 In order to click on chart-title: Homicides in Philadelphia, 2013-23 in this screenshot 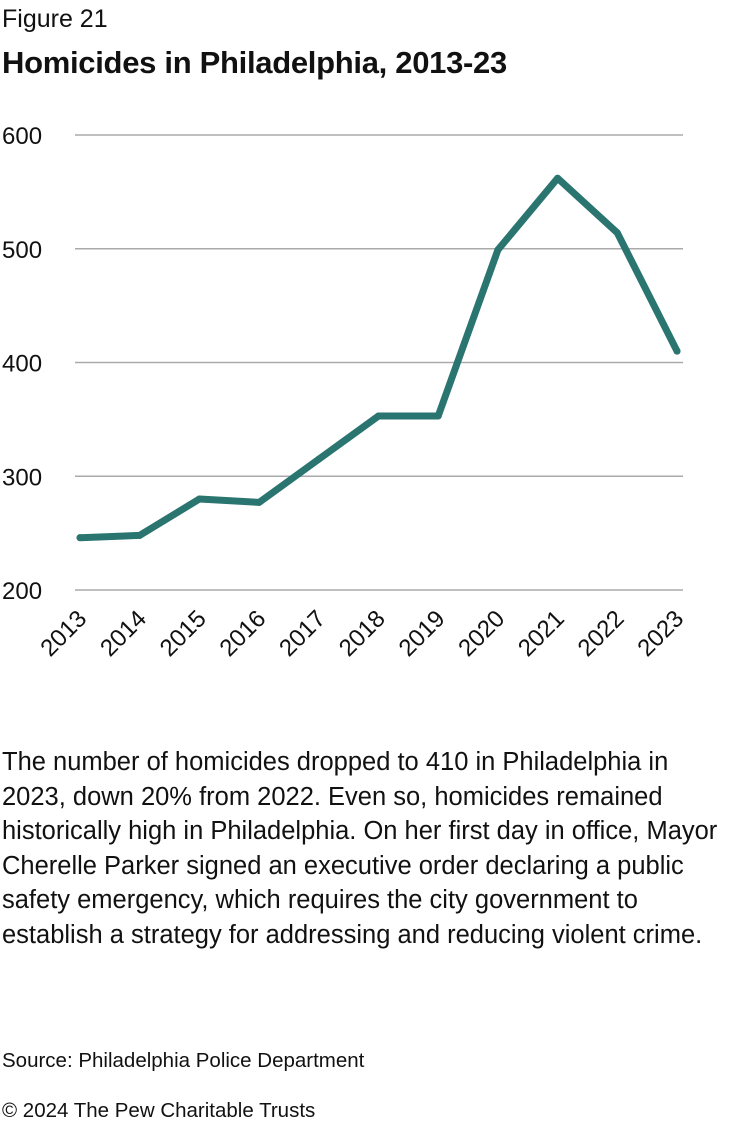, I will do `click(254, 62)`.